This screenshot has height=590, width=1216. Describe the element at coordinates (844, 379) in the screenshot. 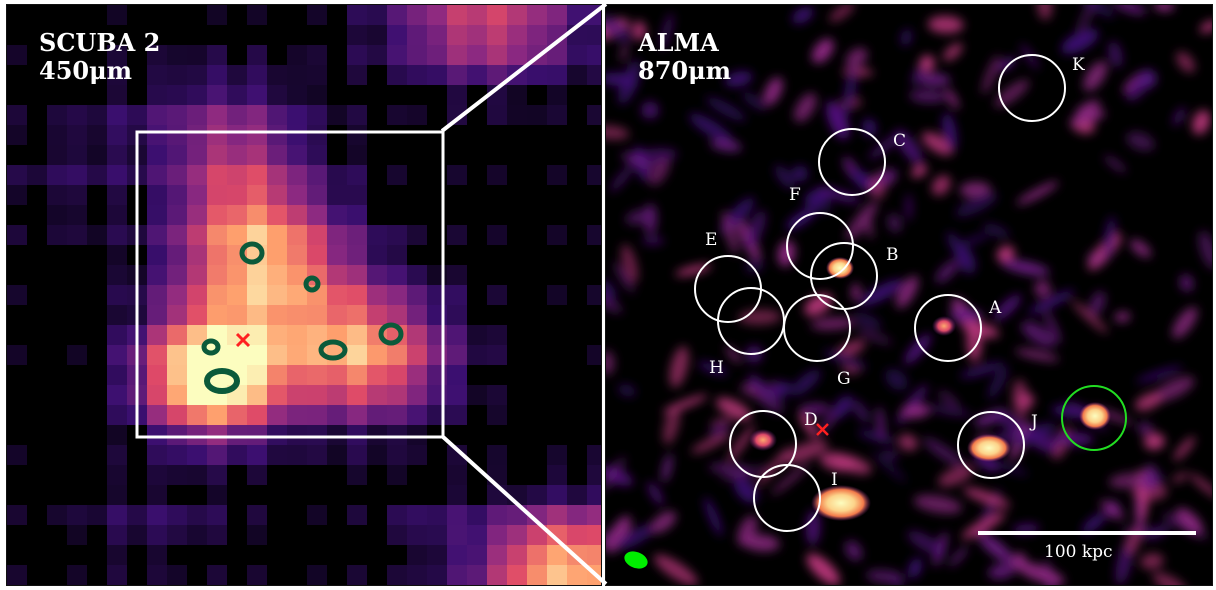

I see `source-label-G: G` at that location.